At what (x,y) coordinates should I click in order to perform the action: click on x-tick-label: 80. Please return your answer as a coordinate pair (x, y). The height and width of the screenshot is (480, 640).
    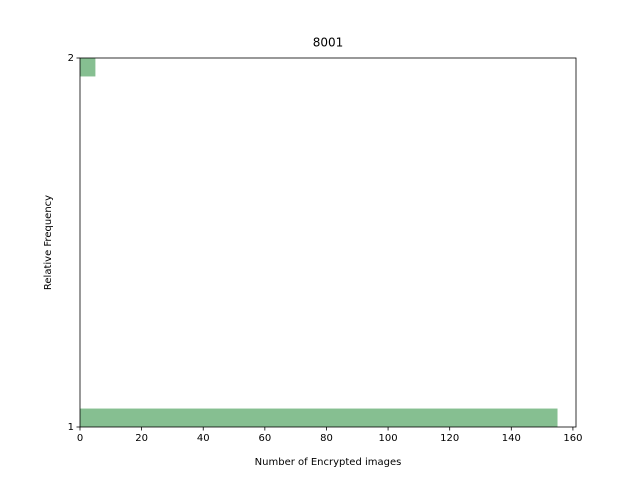
    Looking at the image, I should click on (326, 438).